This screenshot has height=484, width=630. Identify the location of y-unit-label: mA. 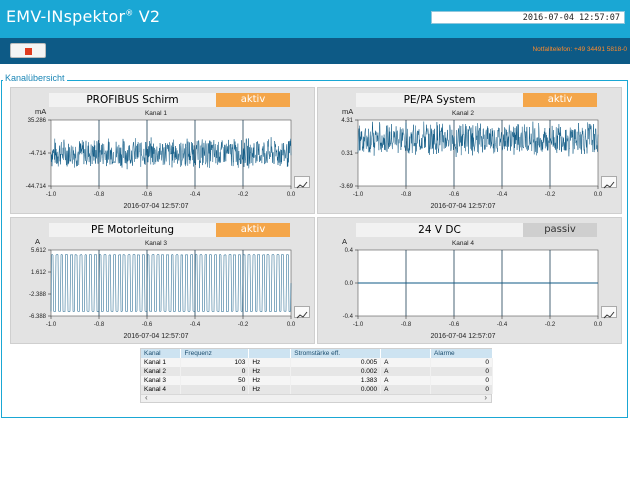
(348, 111).